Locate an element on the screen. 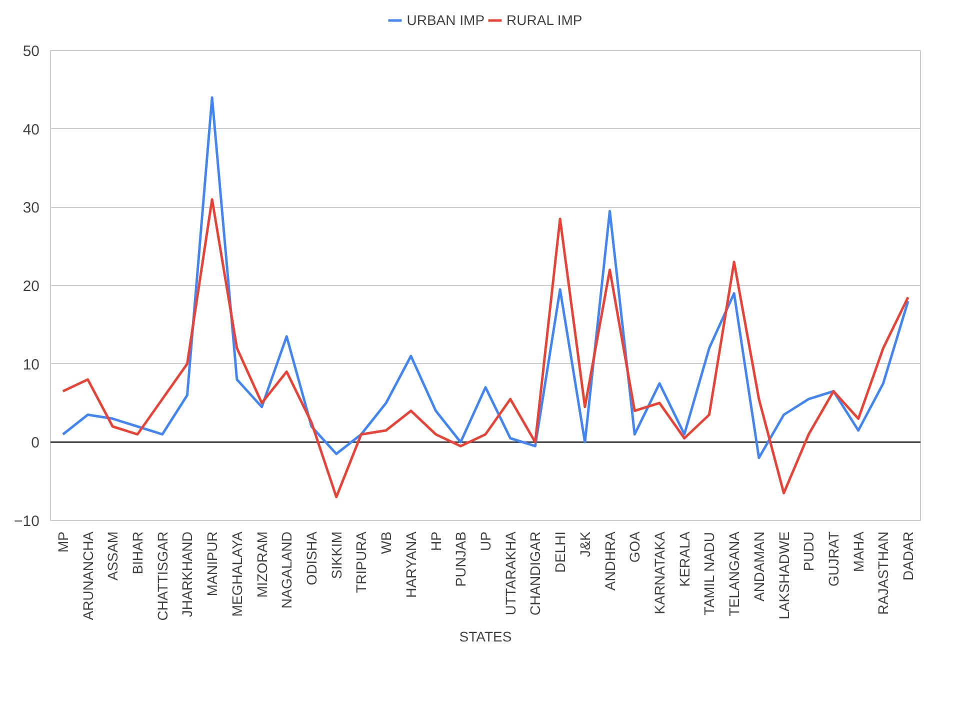 This screenshot has height=712, width=956. x-tick-label: MAHA is located at coordinates (858, 551).